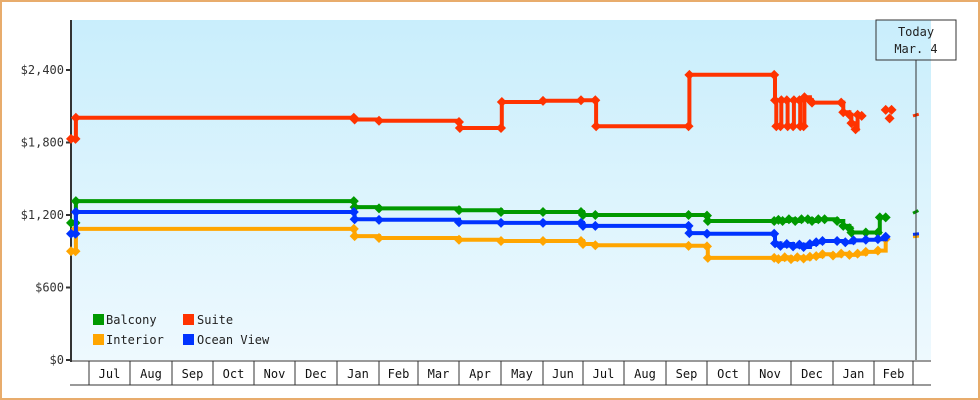 The height and width of the screenshot is (400, 980). I want to click on legend-item-interior: Interior, so click(128, 340).